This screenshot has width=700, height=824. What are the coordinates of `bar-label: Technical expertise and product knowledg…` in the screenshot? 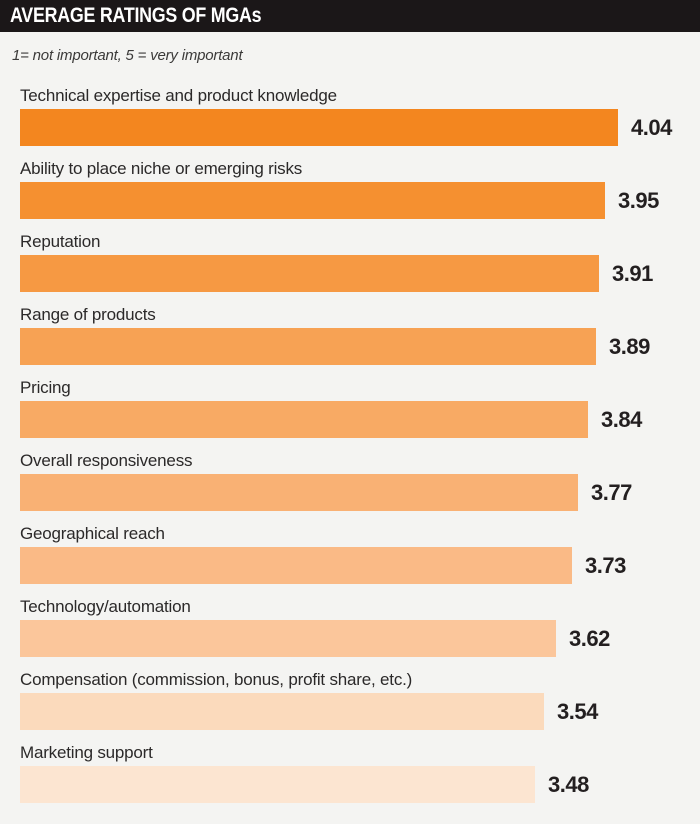 It's located at (178, 95).